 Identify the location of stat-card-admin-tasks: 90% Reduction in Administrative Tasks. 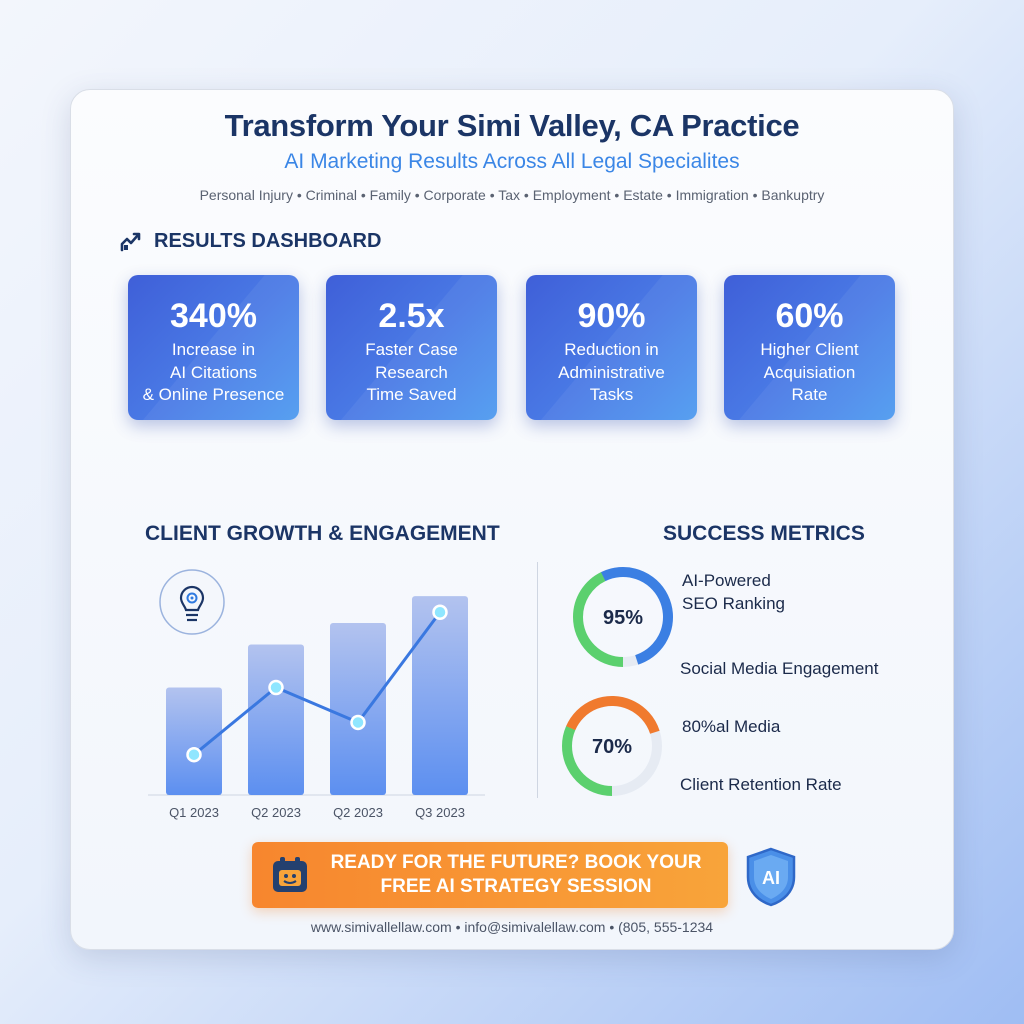
(611, 347).